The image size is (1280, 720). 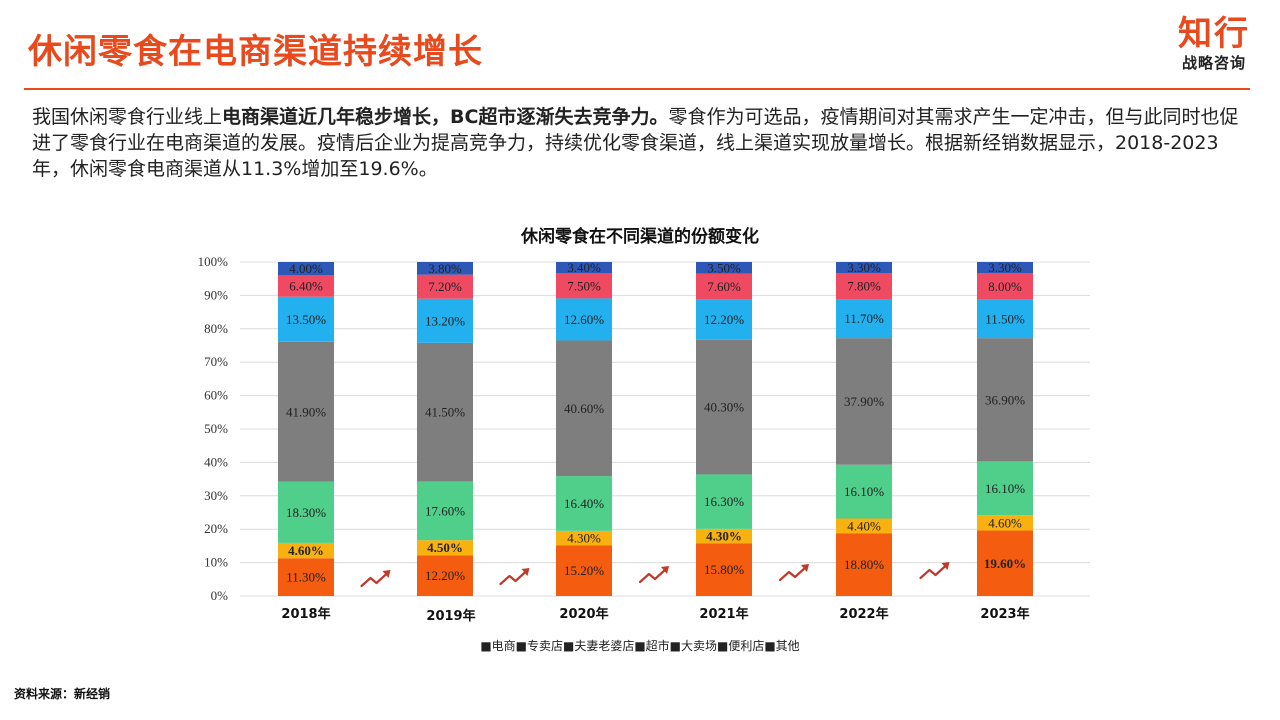 I want to click on data-label: 12.60%, so click(x=584, y=319).